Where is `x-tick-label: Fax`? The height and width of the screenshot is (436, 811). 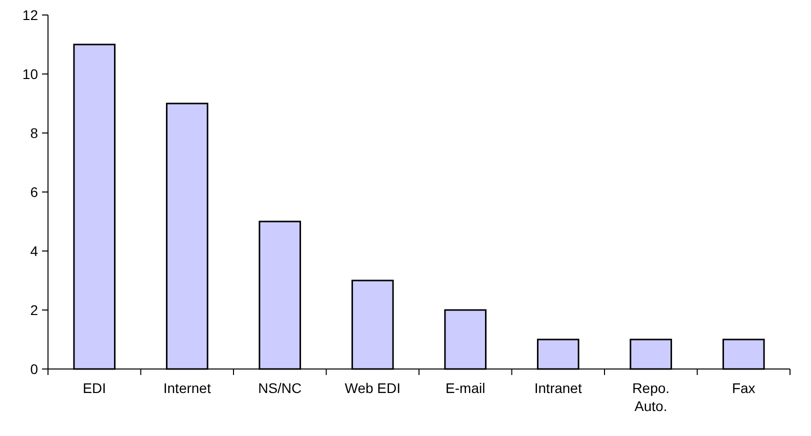 x-tick-label: Fax is located at coordinates (744, 388).